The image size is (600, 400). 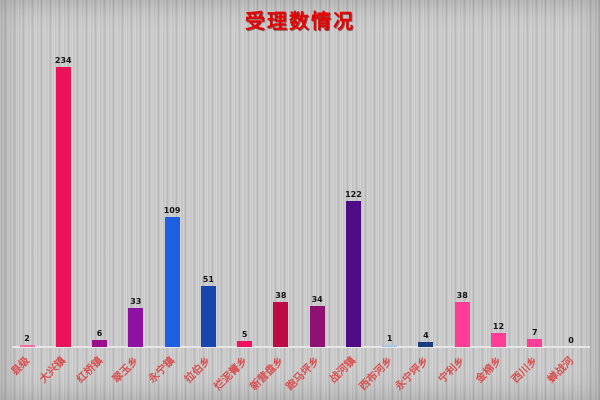 I want to click on bar-value-label: 1, so click(x=389, y=338).